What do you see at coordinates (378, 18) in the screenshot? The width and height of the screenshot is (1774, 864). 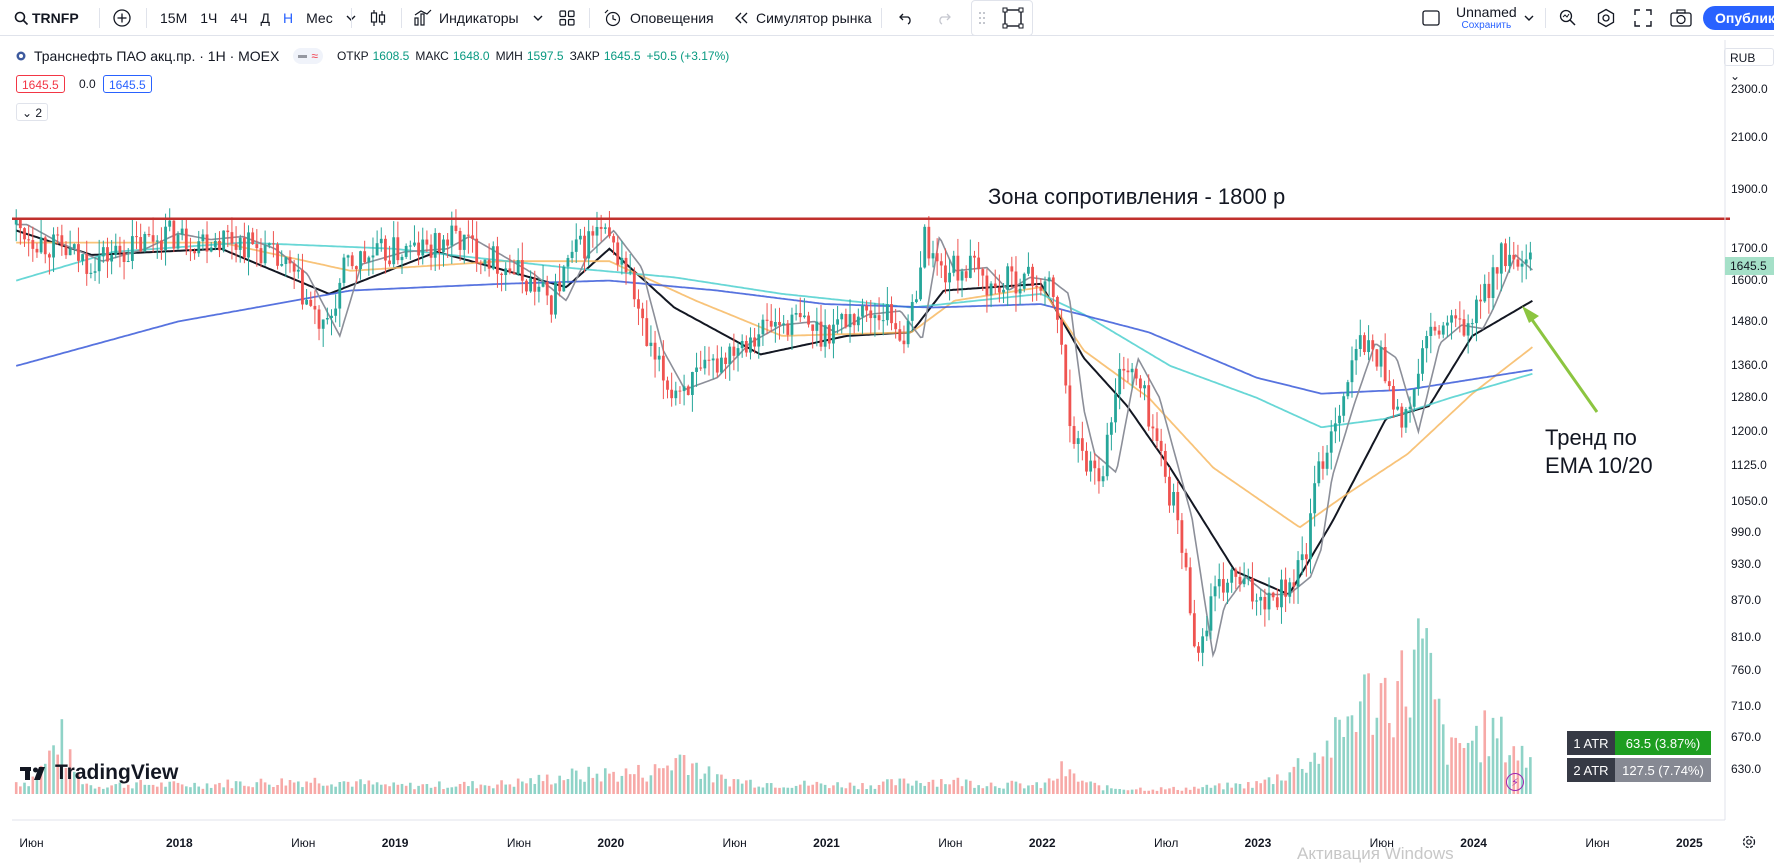 I see `chart-type-button` at bounding box center [378, 18].